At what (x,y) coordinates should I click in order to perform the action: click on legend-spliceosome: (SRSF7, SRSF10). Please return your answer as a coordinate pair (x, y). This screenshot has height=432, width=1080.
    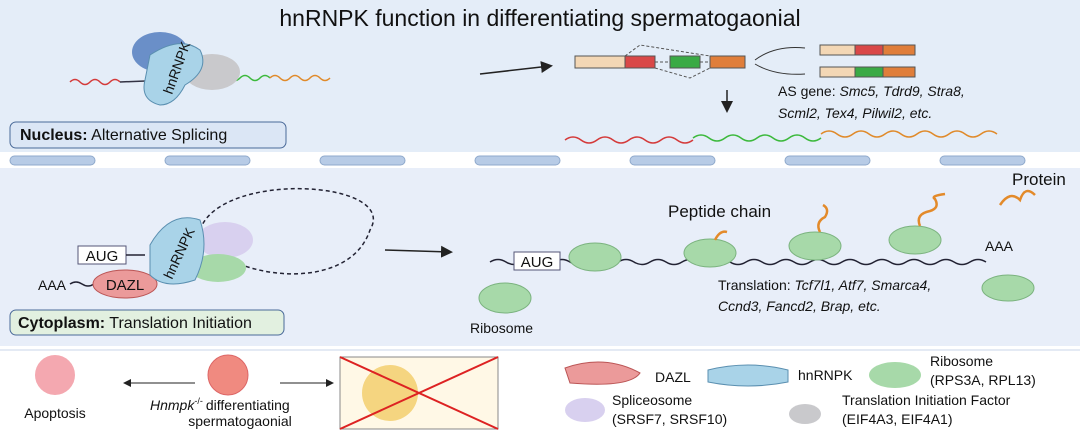
    Looking at the image, I should click on (669, 419).